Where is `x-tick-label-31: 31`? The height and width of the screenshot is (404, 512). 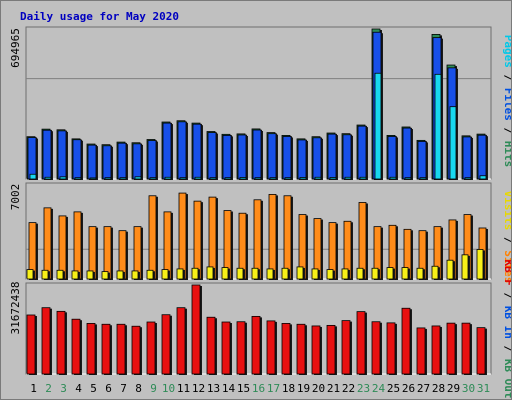
x-tick-label-31: 31 is located at coordinates (483, 388).